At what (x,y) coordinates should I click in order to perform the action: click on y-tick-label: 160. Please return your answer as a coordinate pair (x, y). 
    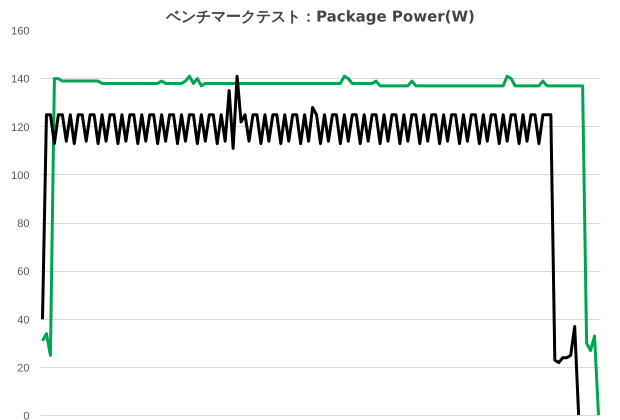
    Looking at the image, I should click on (20, 32).